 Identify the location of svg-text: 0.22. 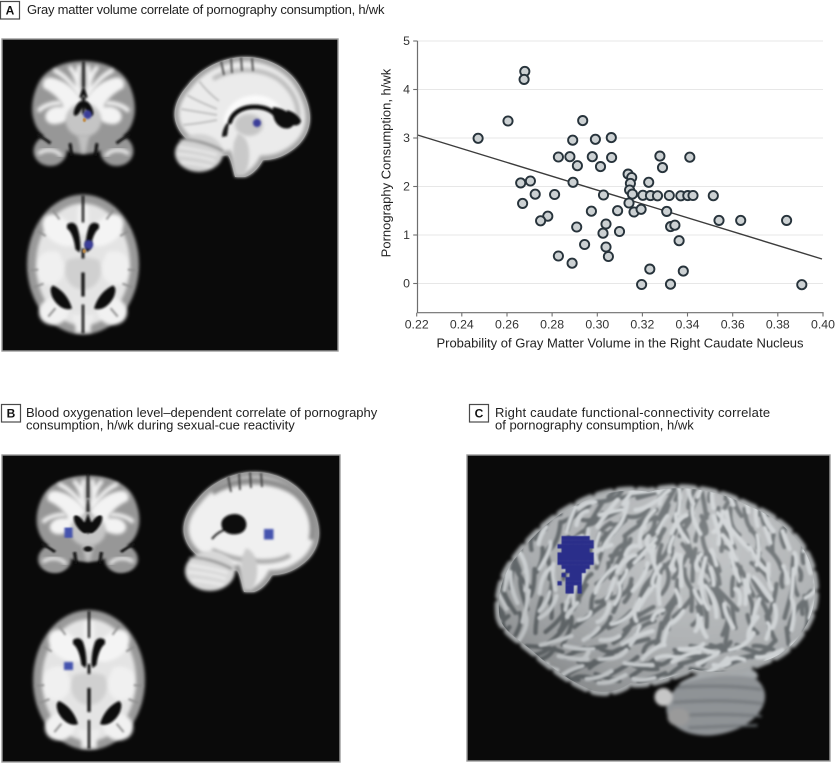
(417, 325).